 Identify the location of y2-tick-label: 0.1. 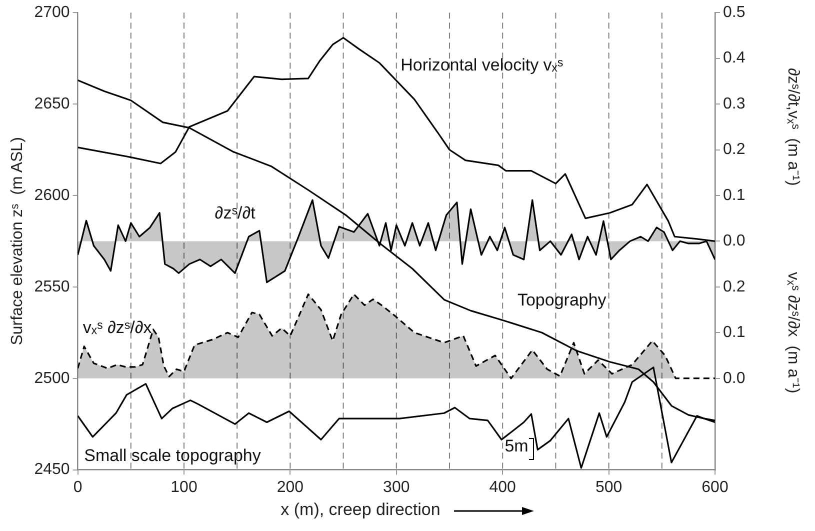
(734, 195).